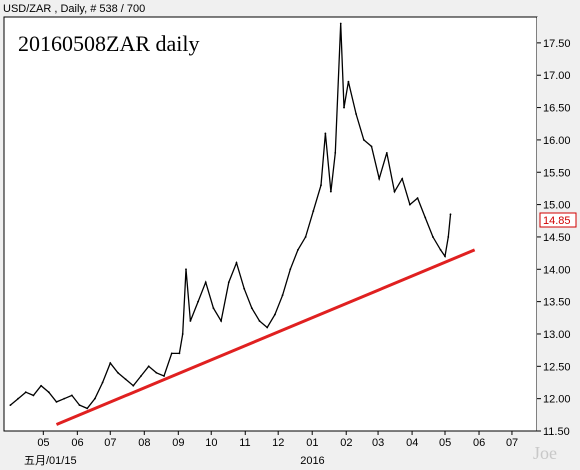 This screenshot has height=470, width=580. What do you see at coordinates (557, 270) in the screenshot?
I see `y-tick-label: 14.00` at bounding box center [557, 270].